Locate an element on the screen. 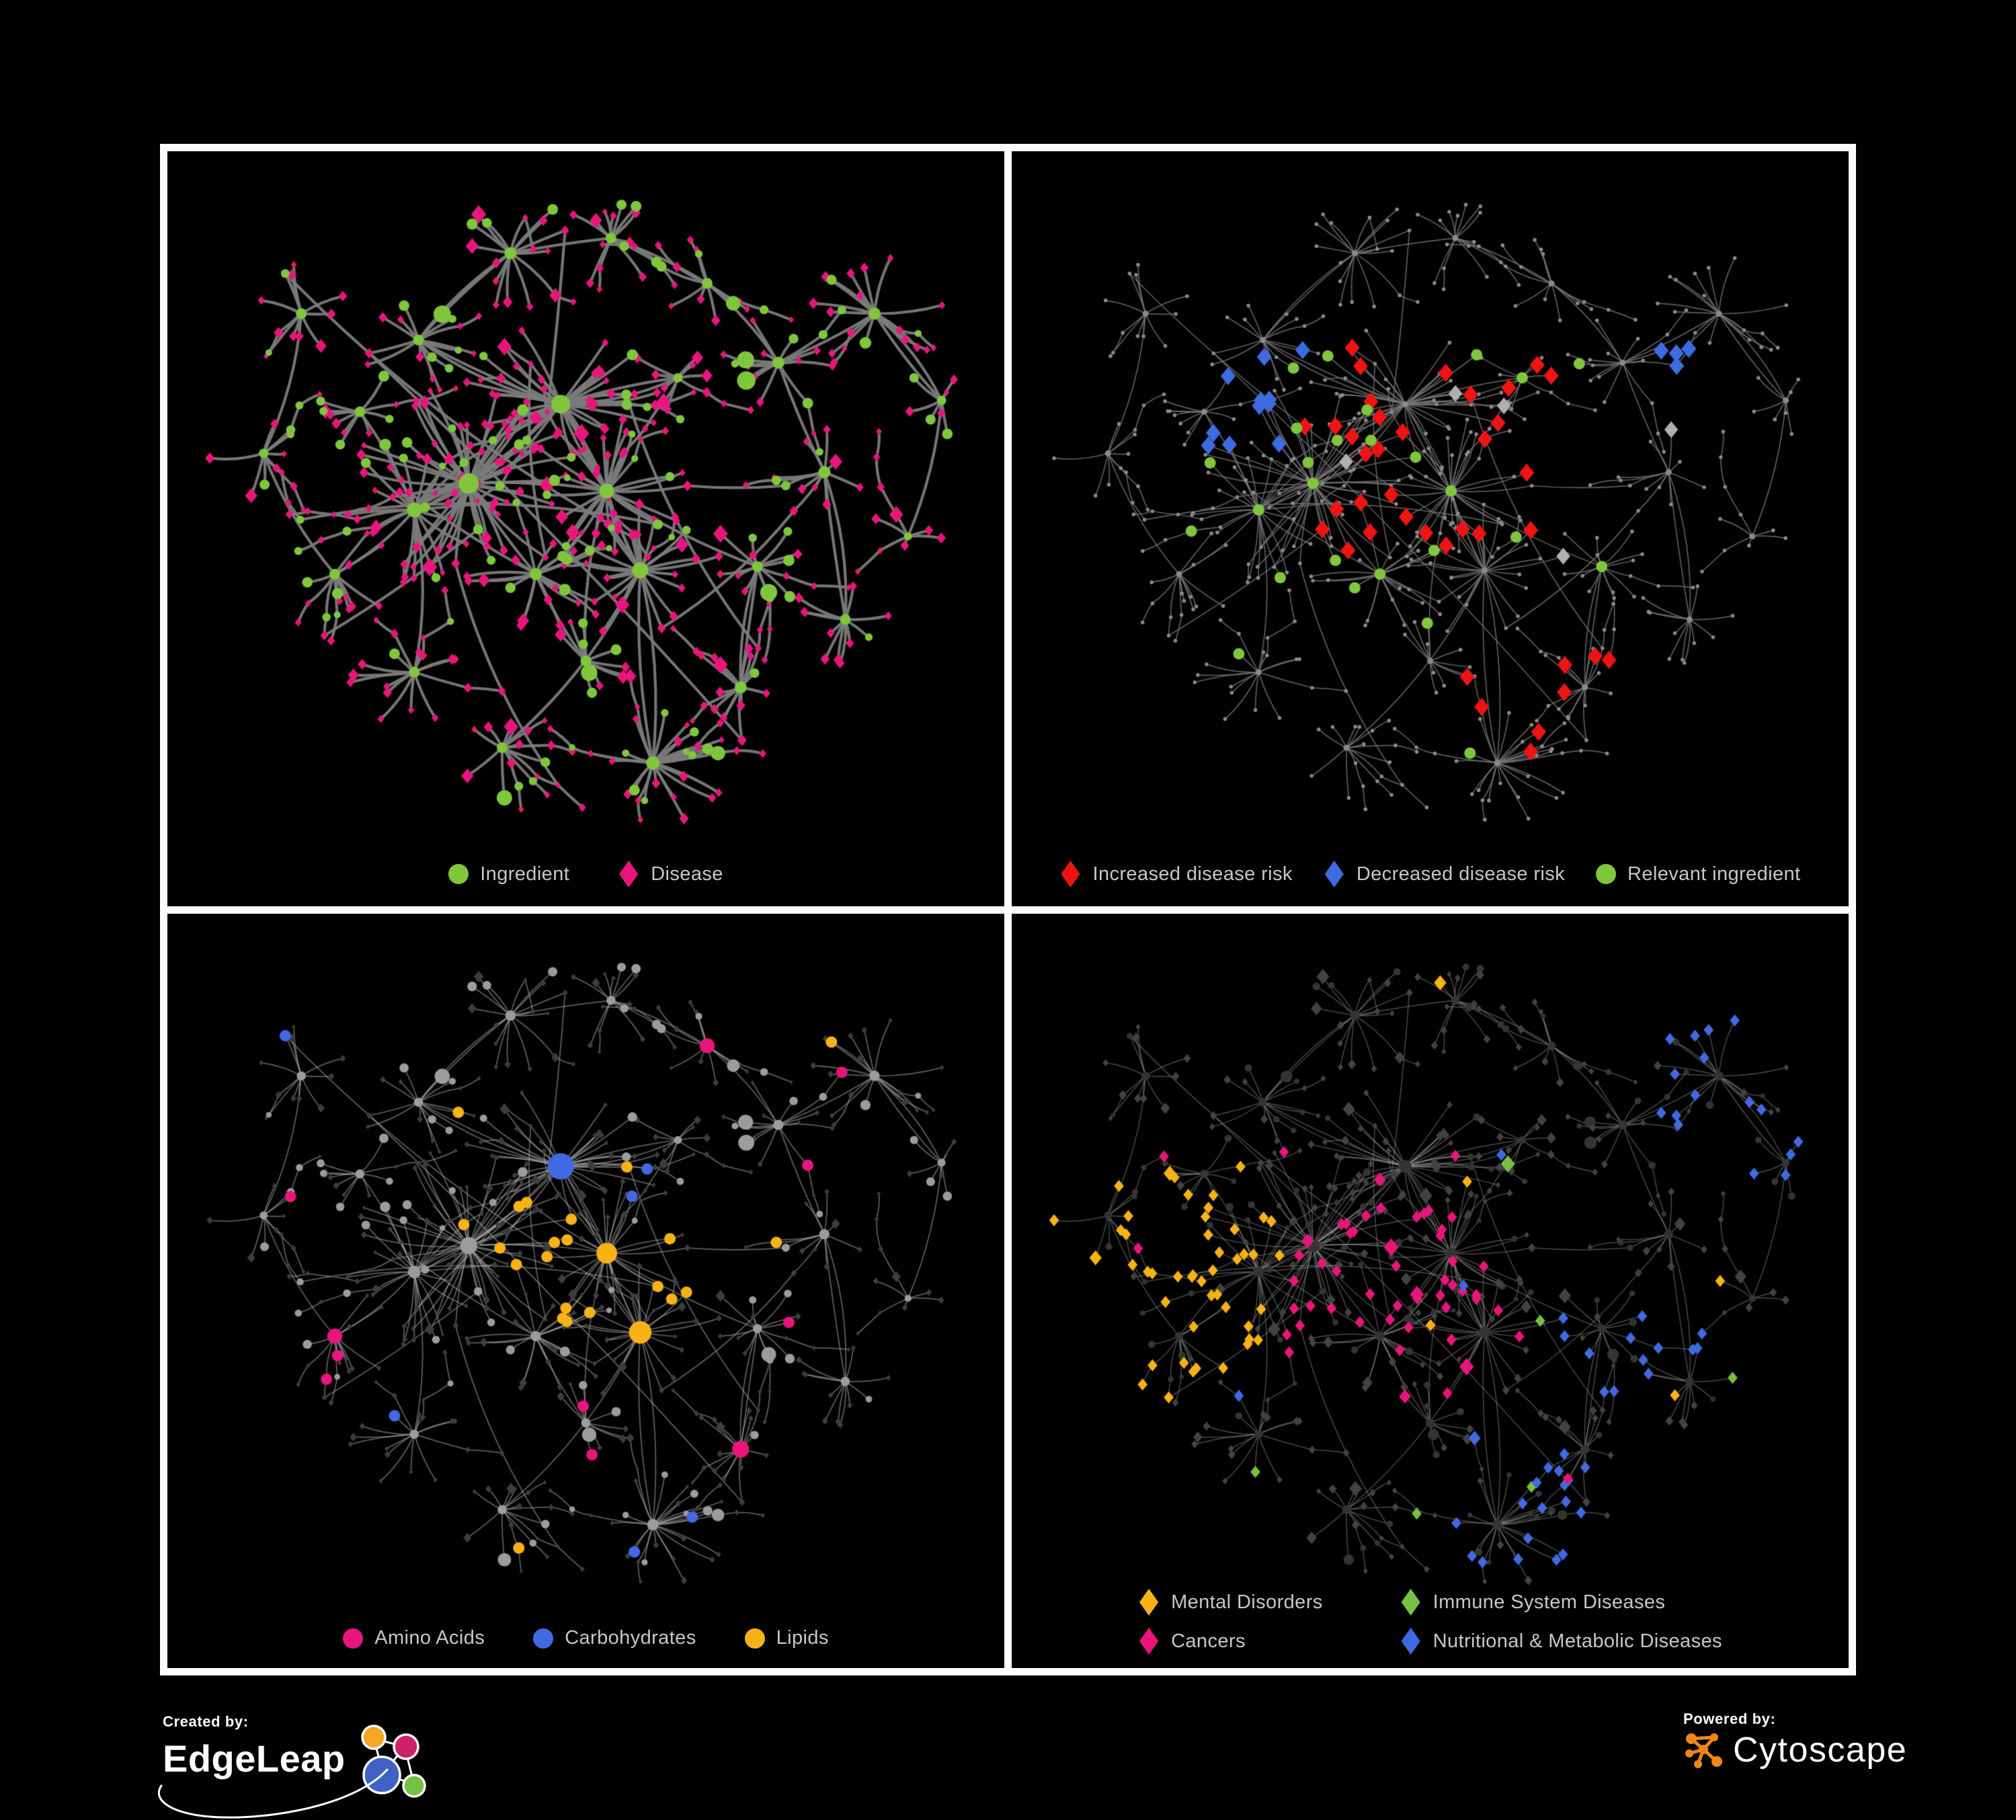  legend-item-increased-risk: Increased disease risk is located at coordinates (1175, 874).